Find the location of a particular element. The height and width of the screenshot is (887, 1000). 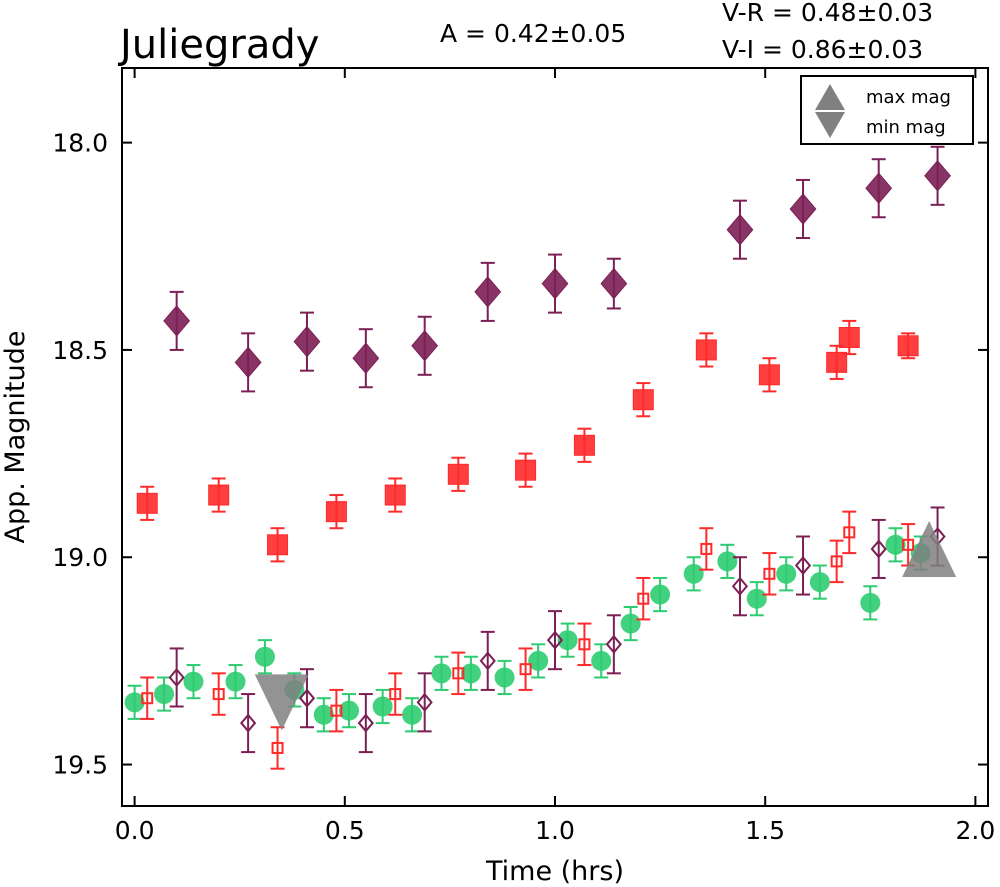

amplitude-label: A = 0.42±0.05 is located at coordinates (533, 33).